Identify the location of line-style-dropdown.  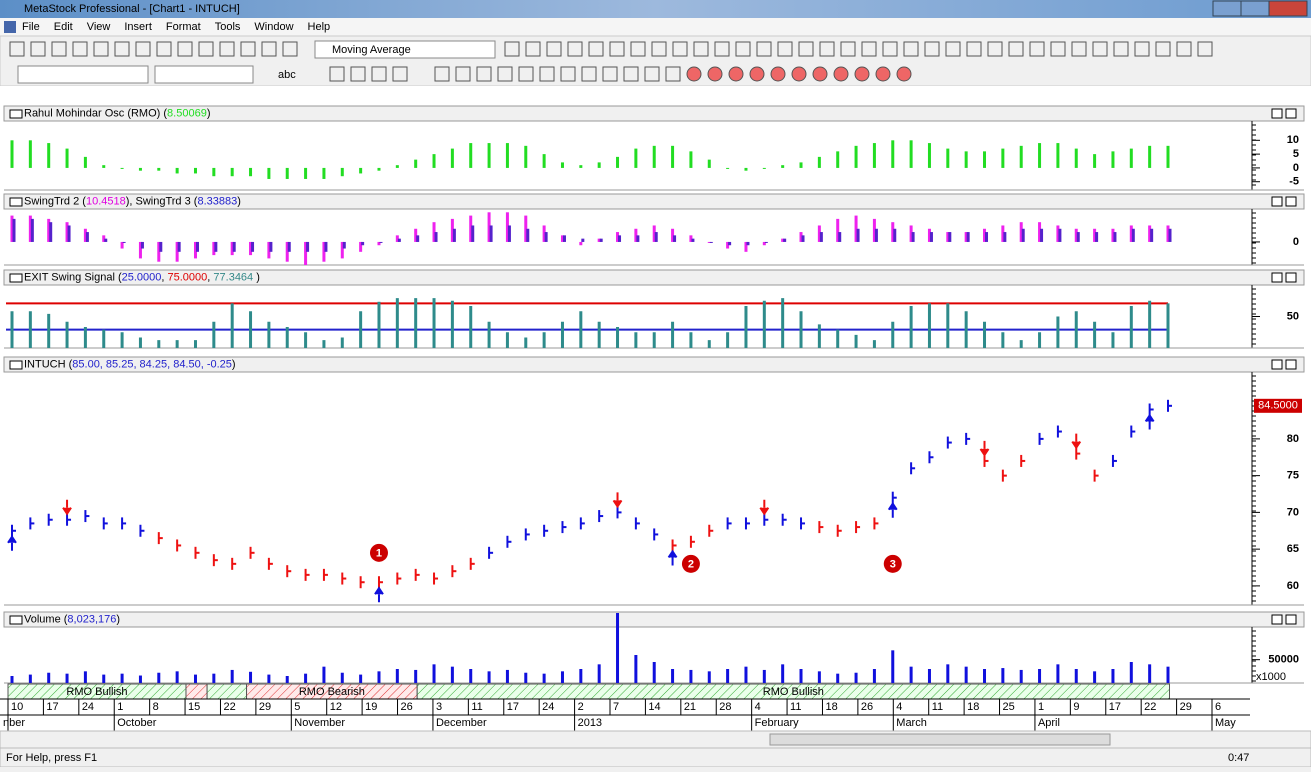
(83, 74).